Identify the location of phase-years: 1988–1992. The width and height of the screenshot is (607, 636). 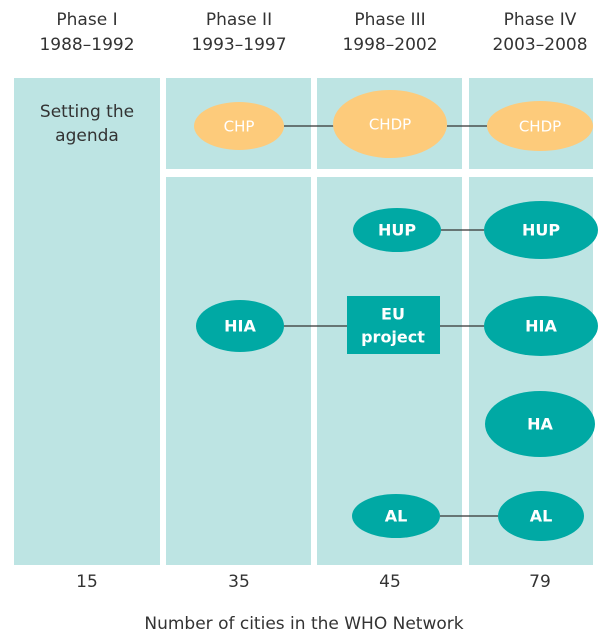
(86, 45).